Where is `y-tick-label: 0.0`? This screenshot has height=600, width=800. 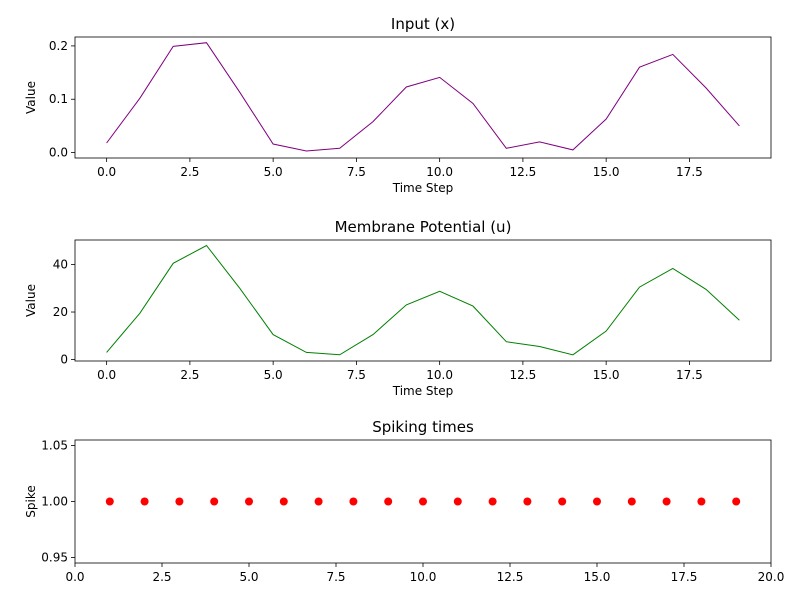
y-tick-label: 0.0 is located at coordinates (58, 153).